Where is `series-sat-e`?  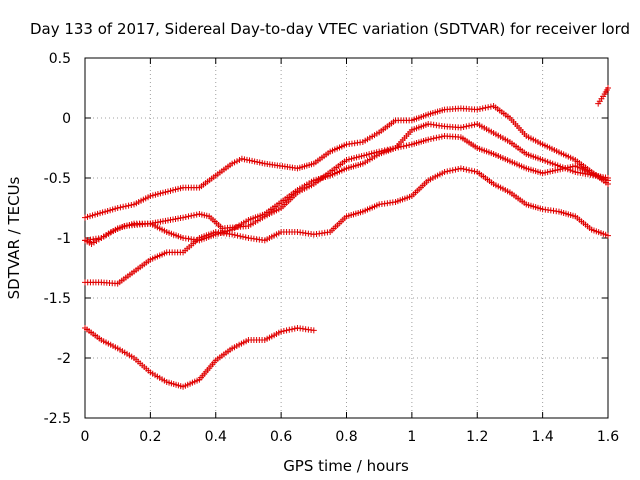
series-sat-e is located at coordinates (199, 357).